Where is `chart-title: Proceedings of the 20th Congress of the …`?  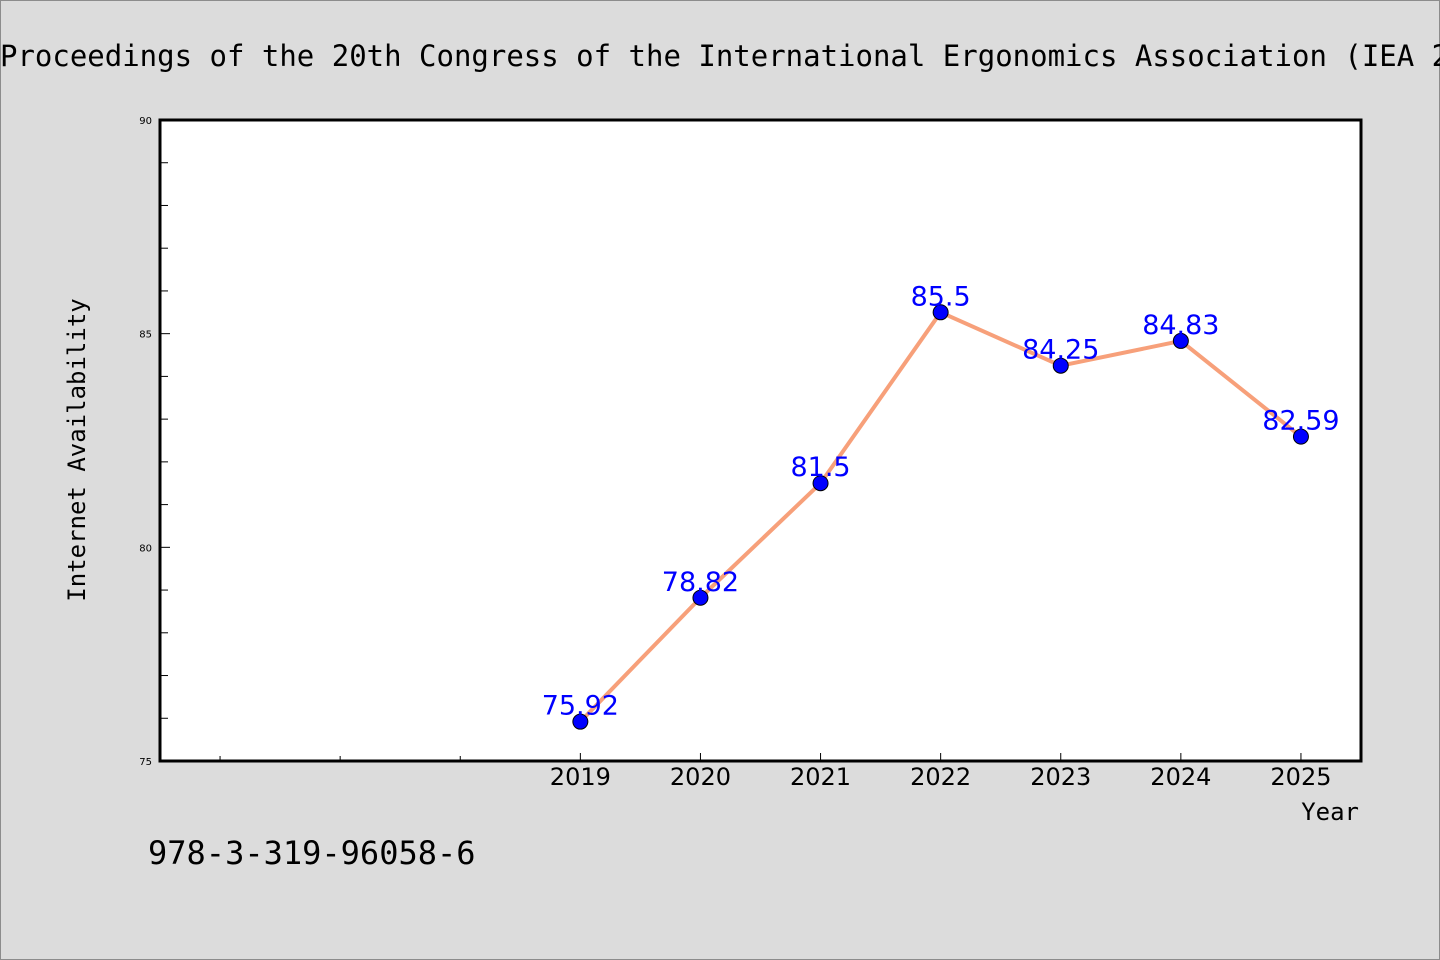
chart-title: Proceedings of the 20th Congress of the … is located at coordinates (720, 56).